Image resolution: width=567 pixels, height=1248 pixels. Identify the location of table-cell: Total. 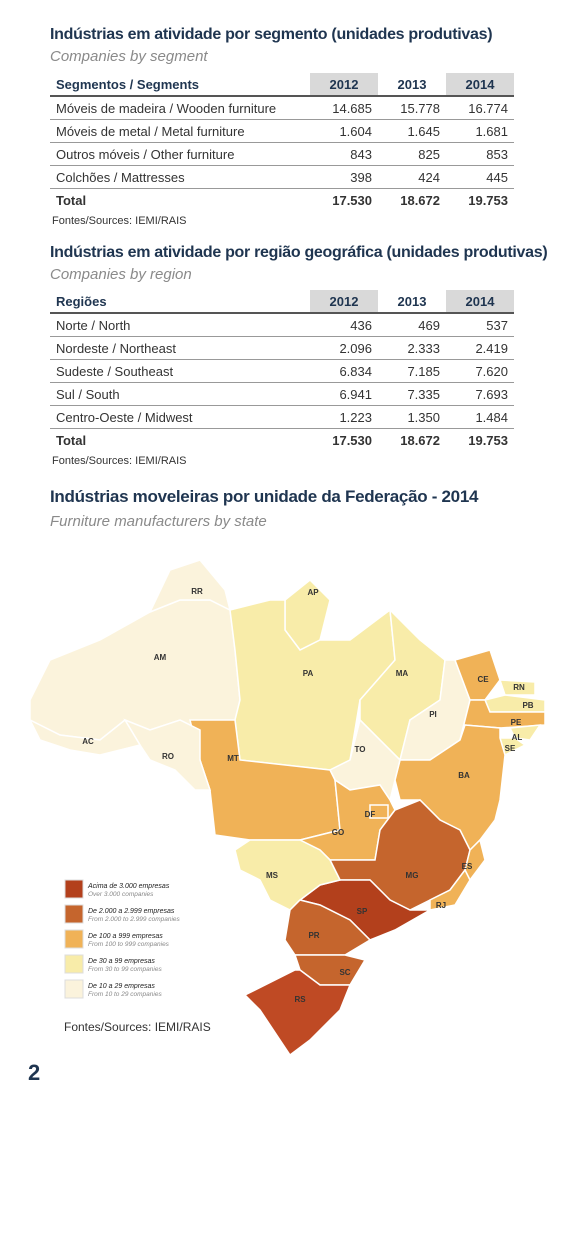
(180, 199).